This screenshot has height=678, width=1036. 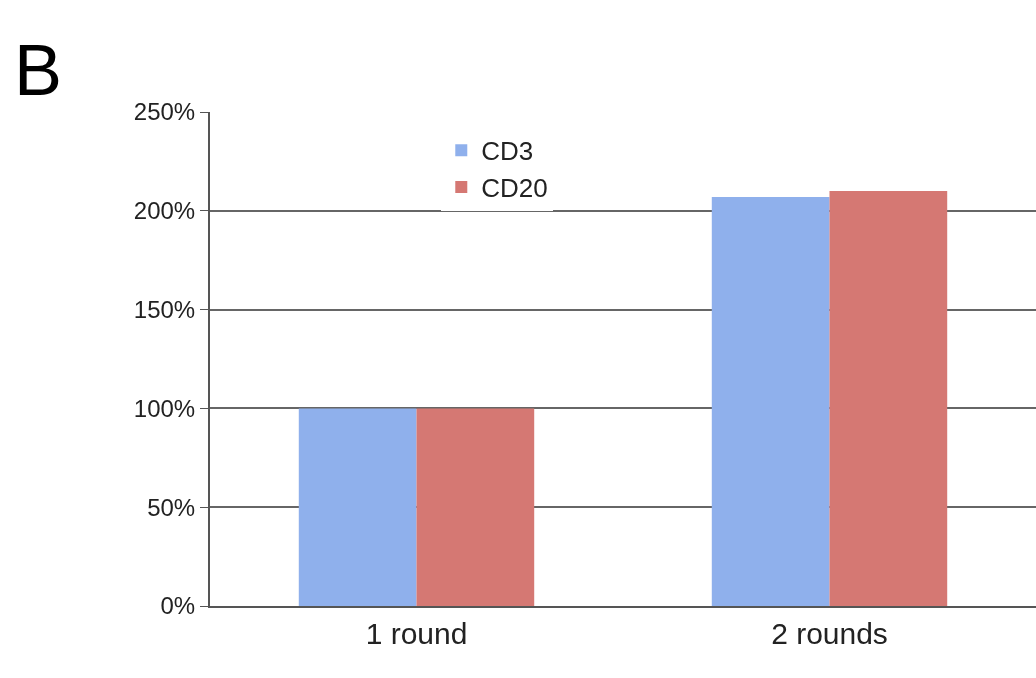 I want to click on y-tick-label: 100%, so click(x=164, y=408).